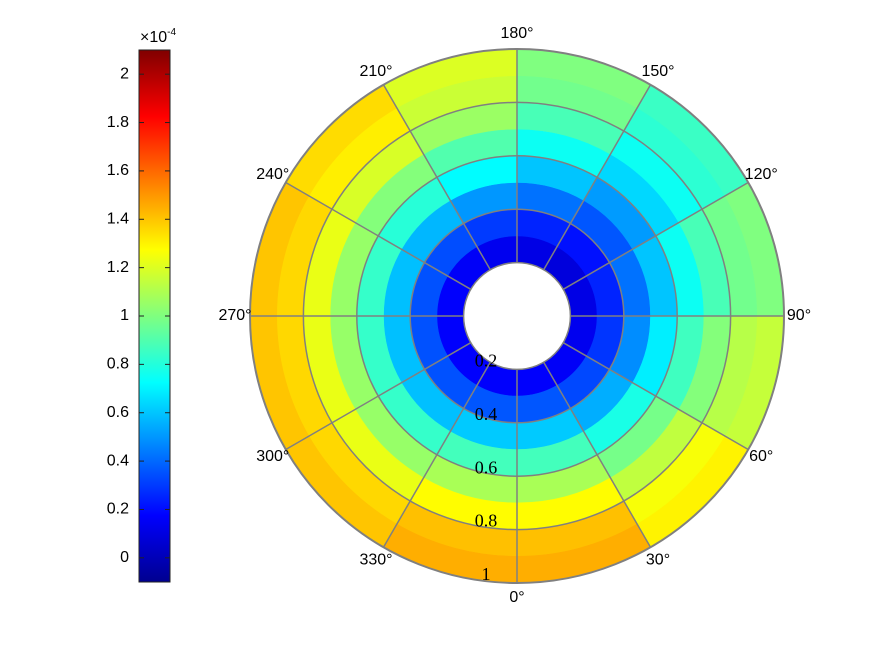  Describe the element at coordinates (272, 456) in the screenshot. I see `theta-tick-label: 300°` at that location.